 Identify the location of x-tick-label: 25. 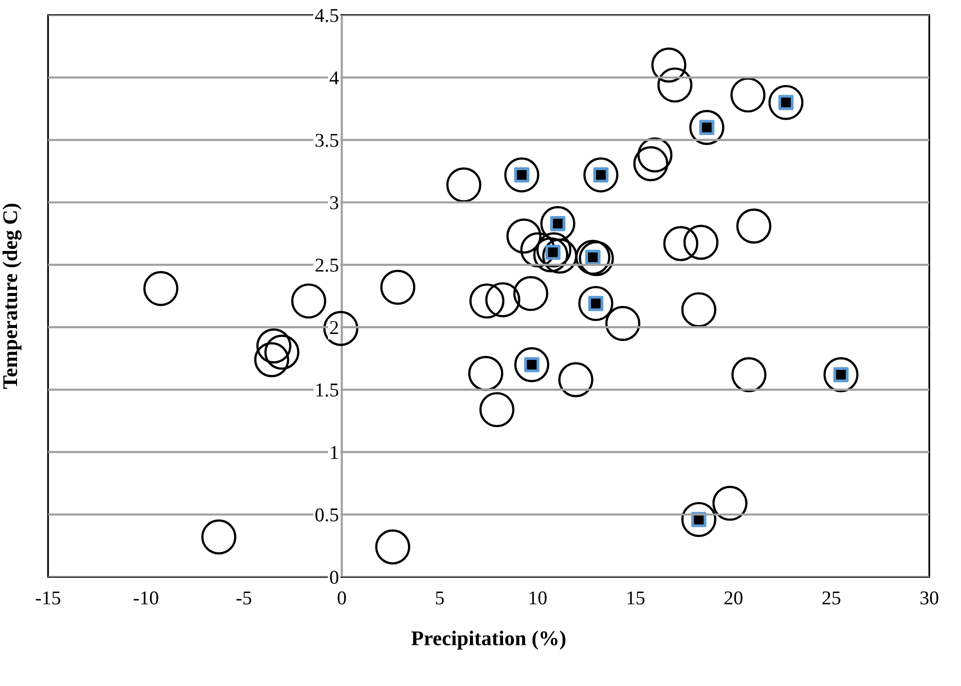
(831, 597).